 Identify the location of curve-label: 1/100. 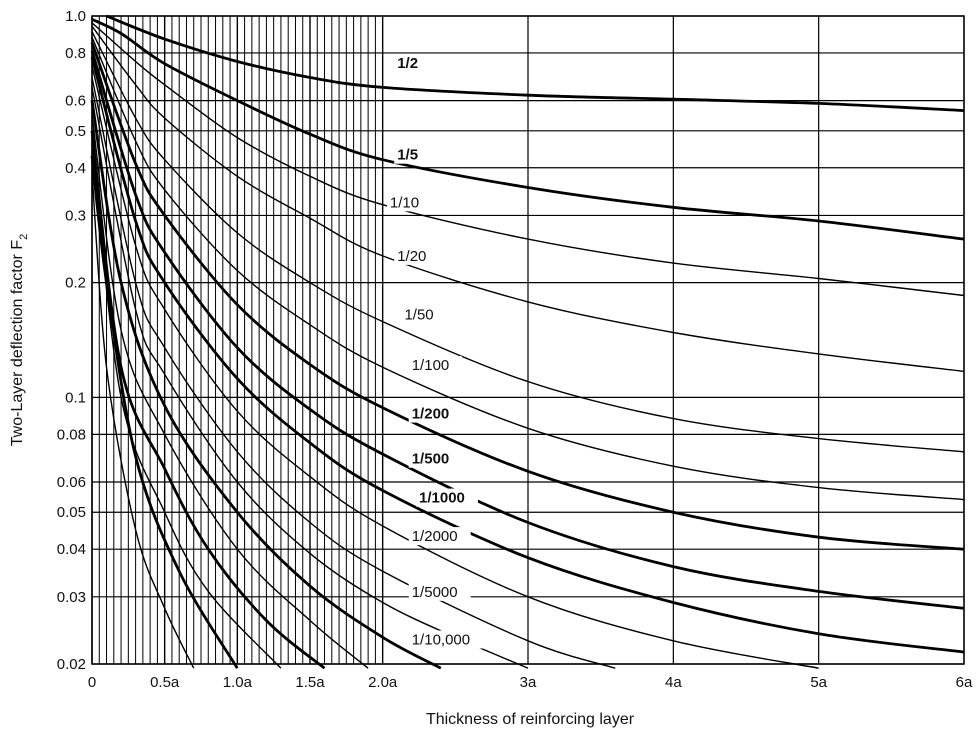
(431, 365).